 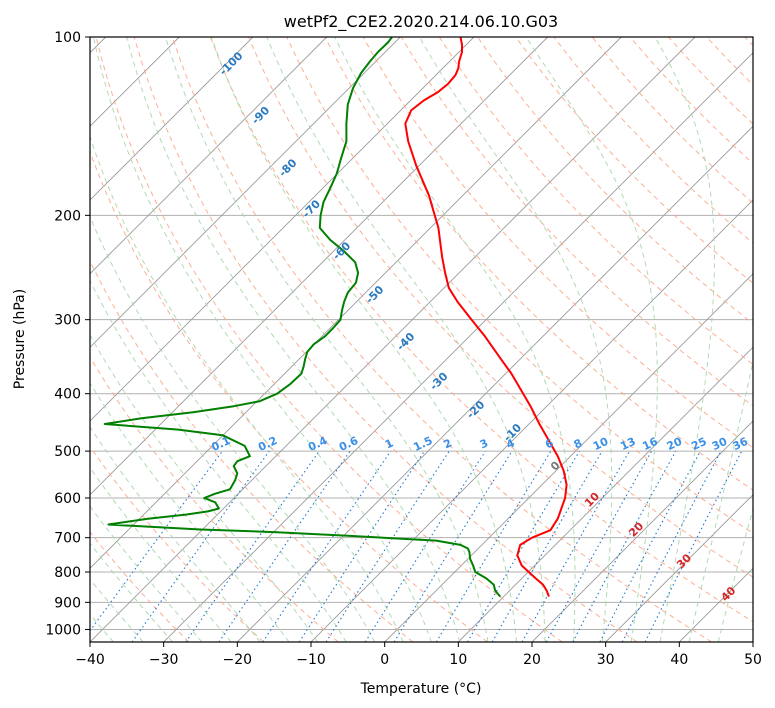 What do you see at coordinates (67, 499) in the screenshot?
I see `y-tick-label: 600` at bounding box center [67, 499].